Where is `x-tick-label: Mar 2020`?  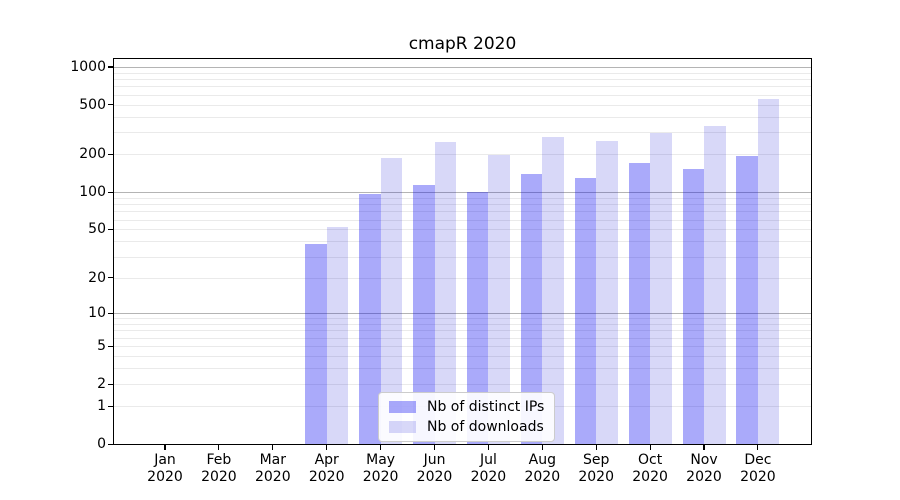
x-tick-label: Mar 2020 is located at coordinates (272, 468).